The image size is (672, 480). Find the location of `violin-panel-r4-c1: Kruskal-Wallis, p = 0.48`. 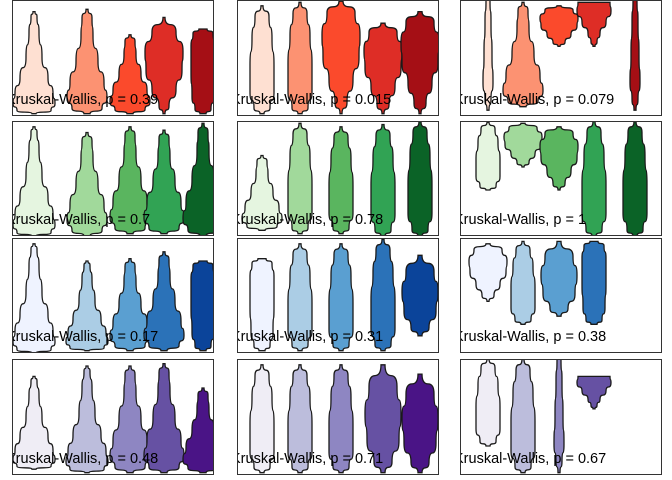

violin-panel-r4-c1: Kruskal-Wallis, p = 0.48 is located at coordinates (110, 417).